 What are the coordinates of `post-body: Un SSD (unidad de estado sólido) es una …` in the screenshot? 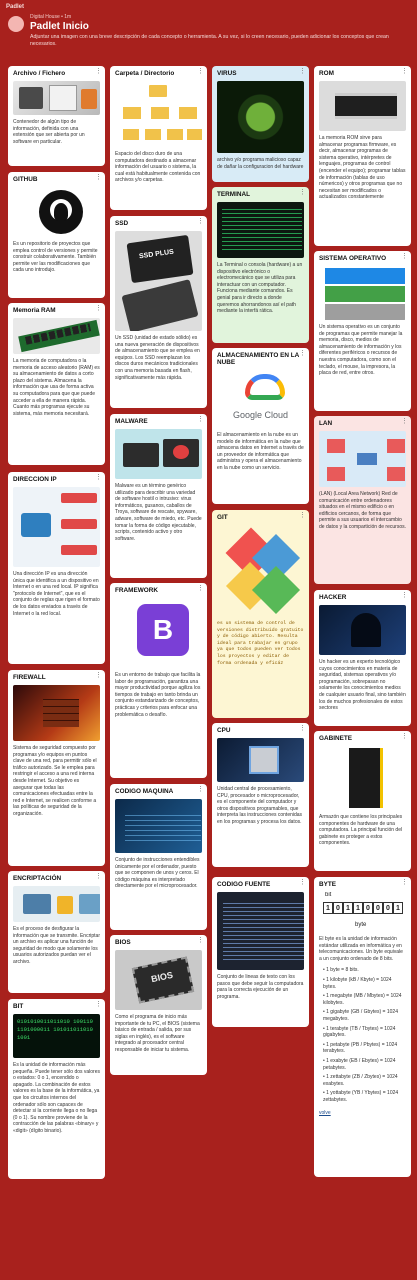 It's located at (157, 358).